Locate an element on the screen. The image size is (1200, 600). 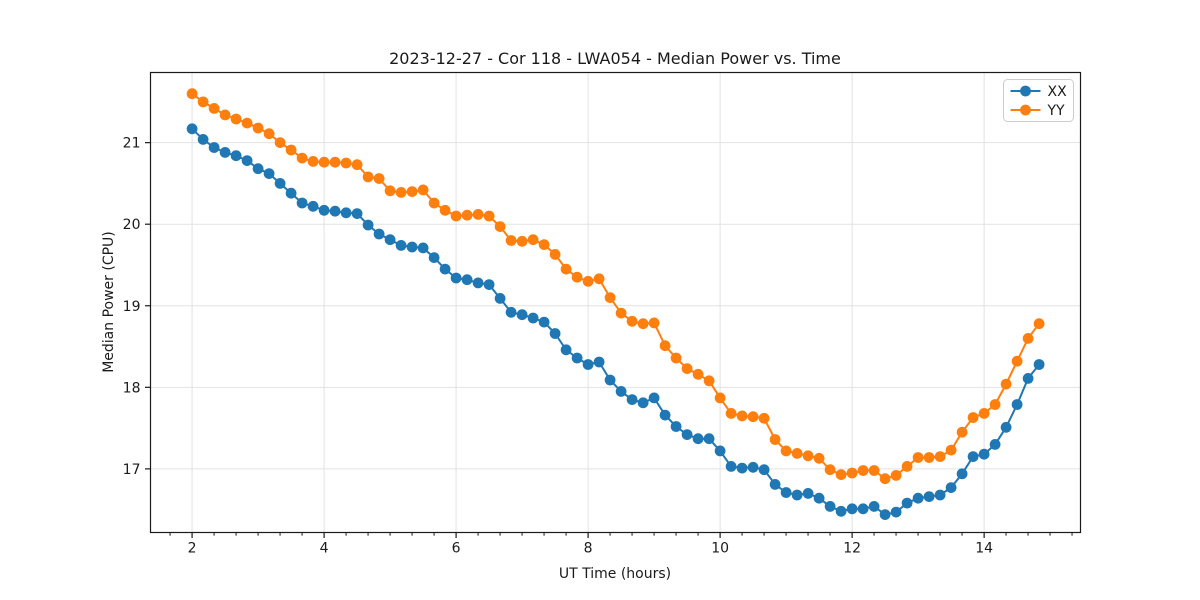
x-tick-label: 8 is located at coordinates (588, 549).